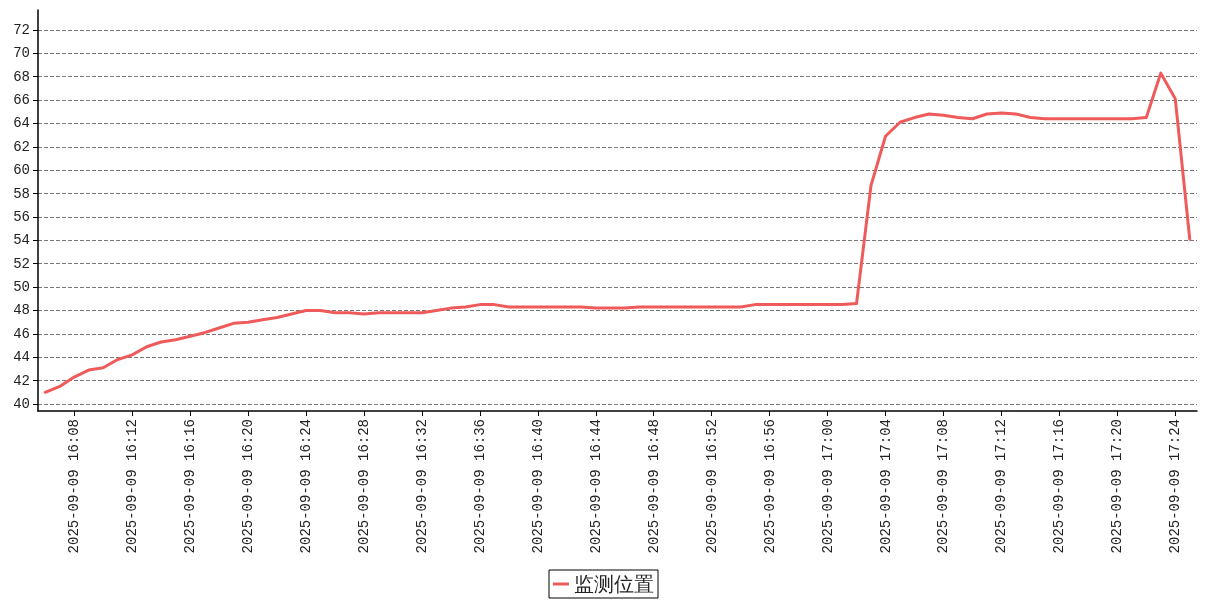 This screenshot has width=1207, height=600. What do you see at coordinates (21, 263) in the screenshot?
I see `y-tick-label: 52` at bounding box center [21, 263].